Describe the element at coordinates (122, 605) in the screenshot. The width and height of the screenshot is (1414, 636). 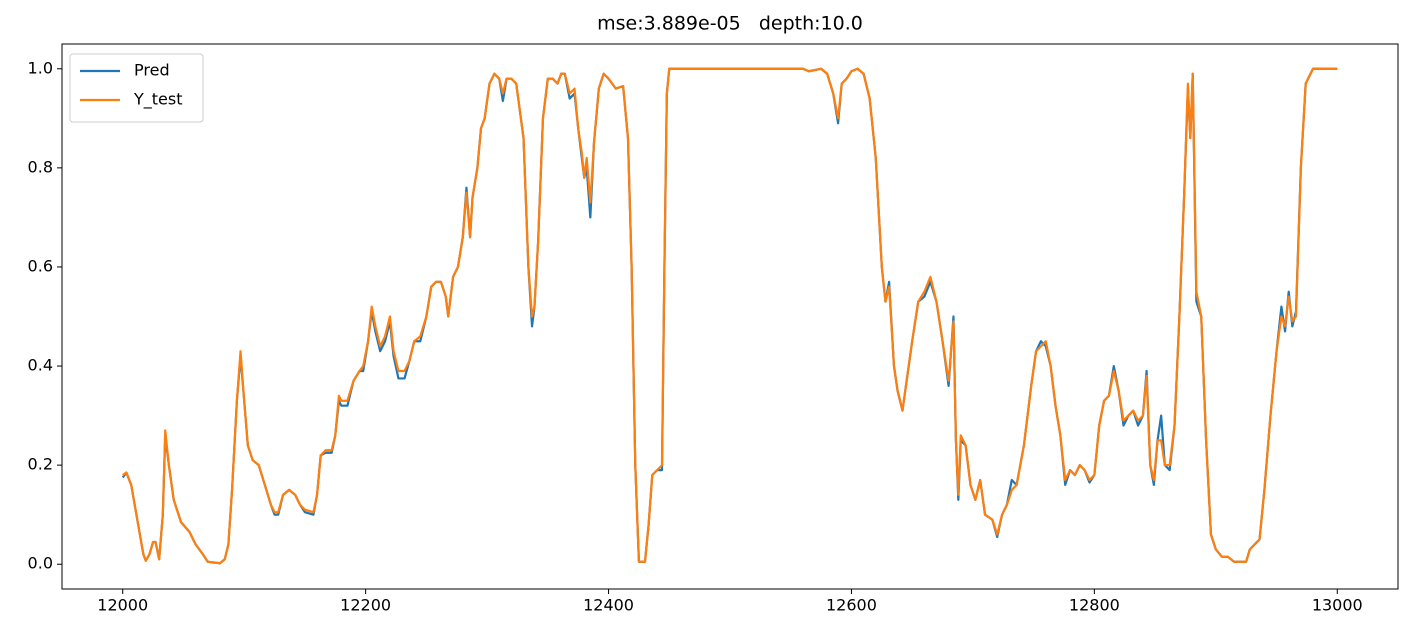
I see `x-tick-label: 12000` at that location.